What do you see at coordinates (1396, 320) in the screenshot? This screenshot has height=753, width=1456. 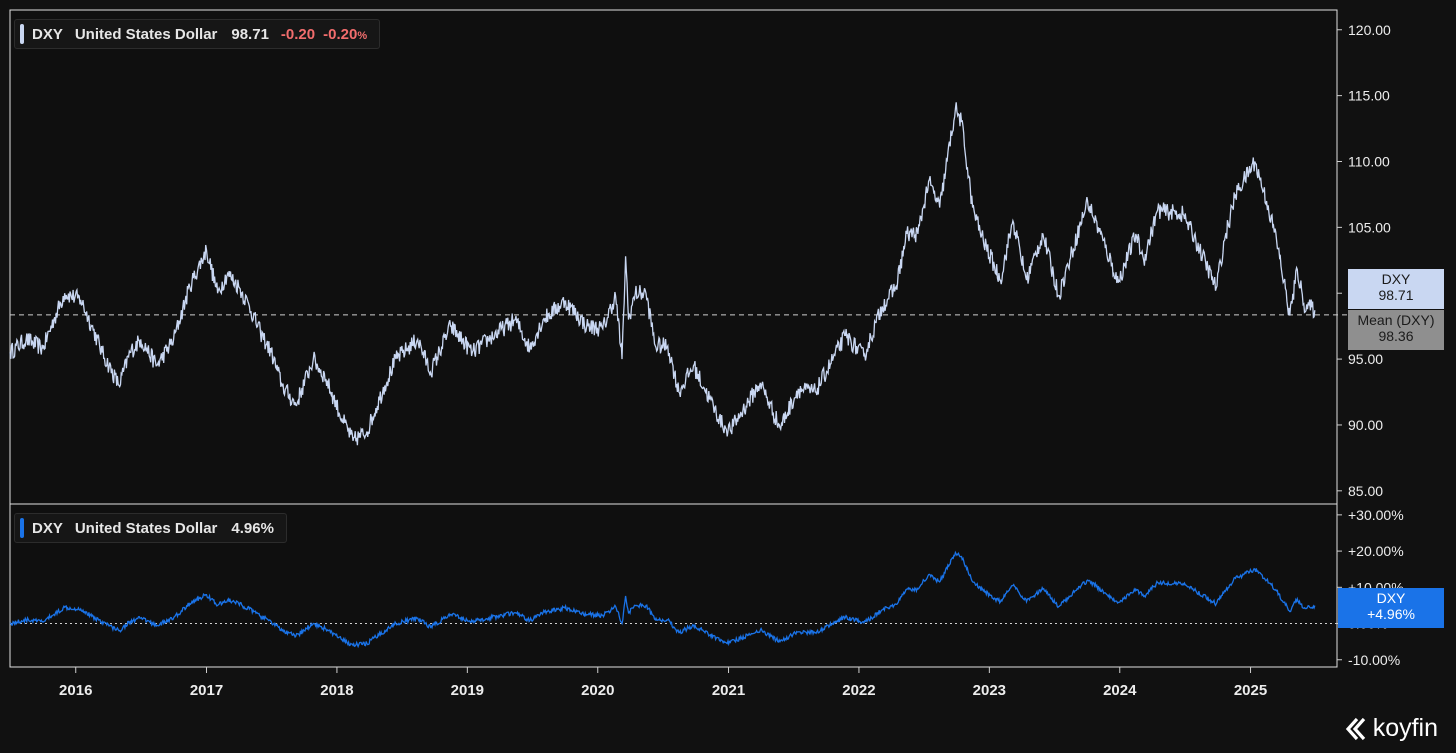 I see `mean-tag-label: Mean (DXY)` at bounding box center [1396, 320].